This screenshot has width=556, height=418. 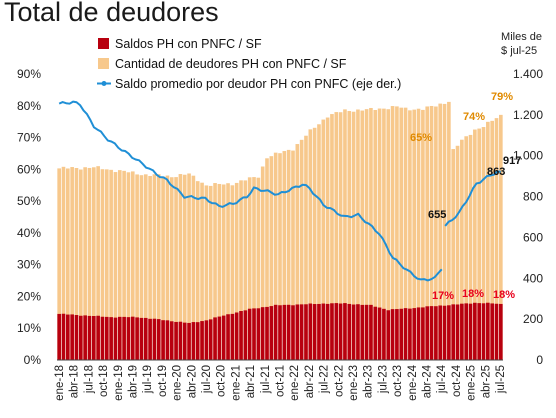 I want to click on legend-swatch-cantidad, so click(x=103, y=63).